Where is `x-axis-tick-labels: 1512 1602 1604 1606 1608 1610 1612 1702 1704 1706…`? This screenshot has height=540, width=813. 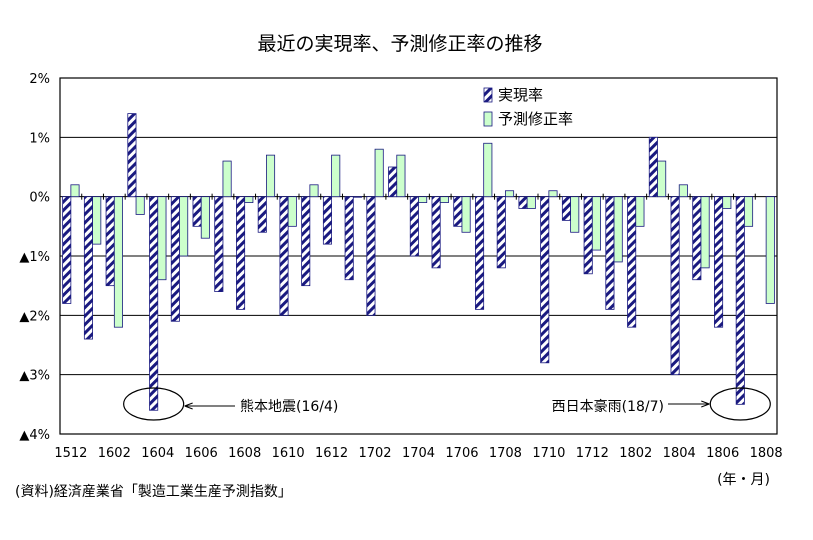
x-axis-tick-labels: 1512 1602 1604 1606 1608 1610 1612 1702 1704 1706… is located at coordinates (418, 453).